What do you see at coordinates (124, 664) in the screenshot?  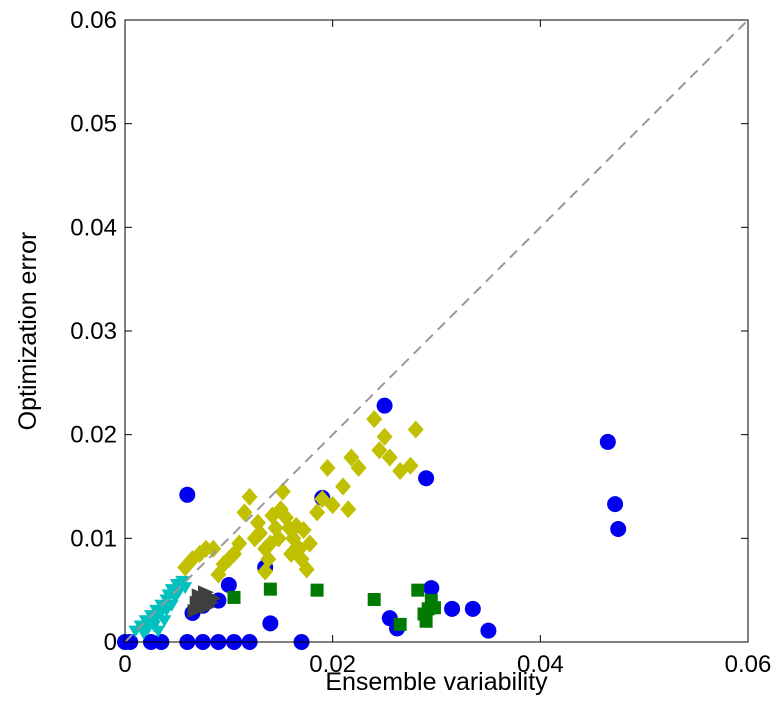 I see `x-tick-label: 0` at bounding box center [124, 664].